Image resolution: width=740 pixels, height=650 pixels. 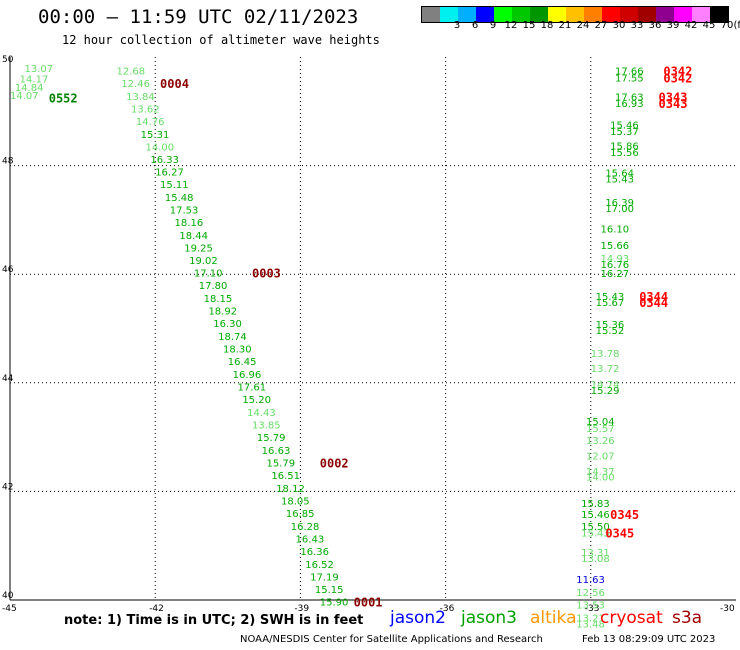 I want to click on wave-height-point: 16.76, so click(x=614, y=265).